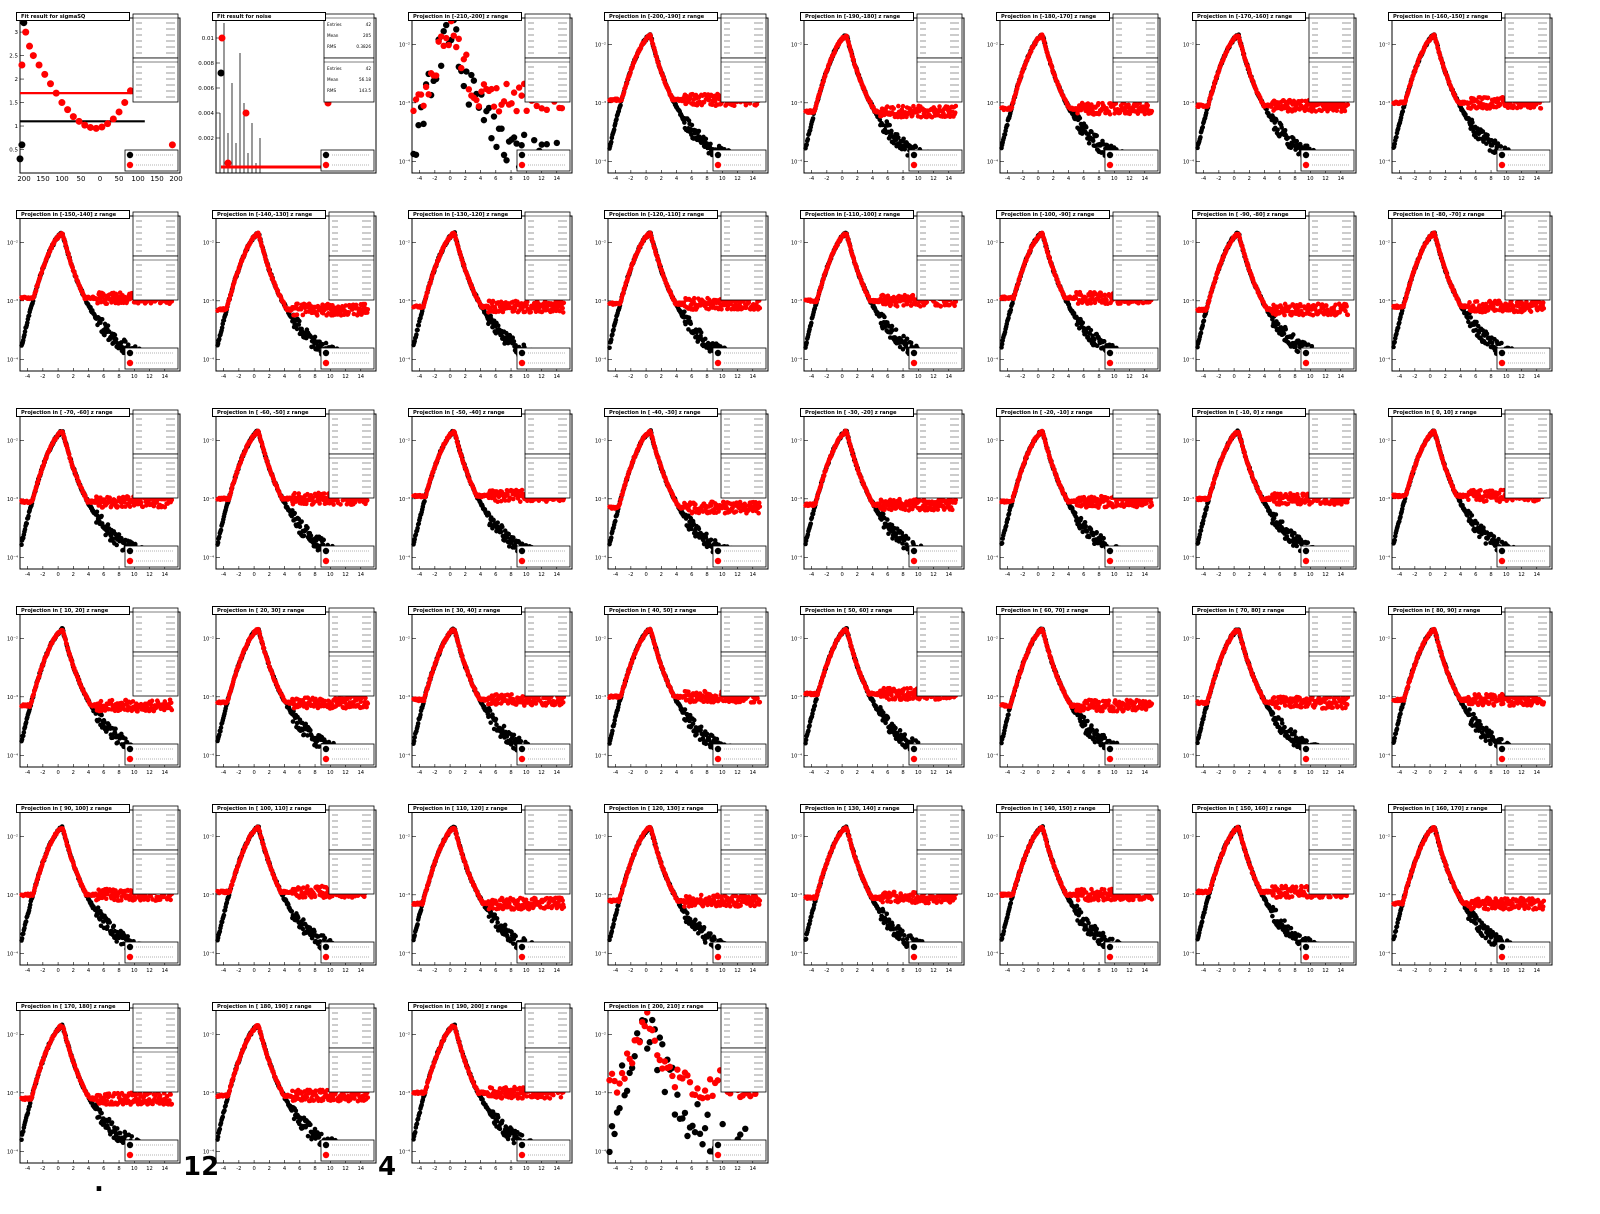  I want to click on chart-title: Projection in [-210,-200] z range, so click(465, 16).